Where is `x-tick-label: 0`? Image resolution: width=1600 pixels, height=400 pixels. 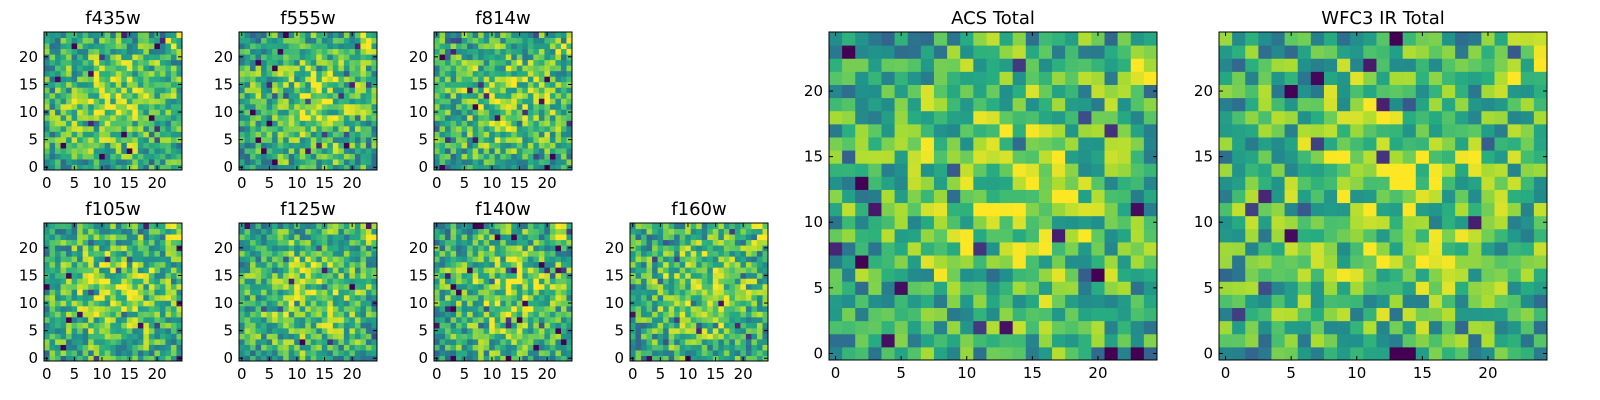
x-tick-label: 0 is located at coordinates (633, 374).